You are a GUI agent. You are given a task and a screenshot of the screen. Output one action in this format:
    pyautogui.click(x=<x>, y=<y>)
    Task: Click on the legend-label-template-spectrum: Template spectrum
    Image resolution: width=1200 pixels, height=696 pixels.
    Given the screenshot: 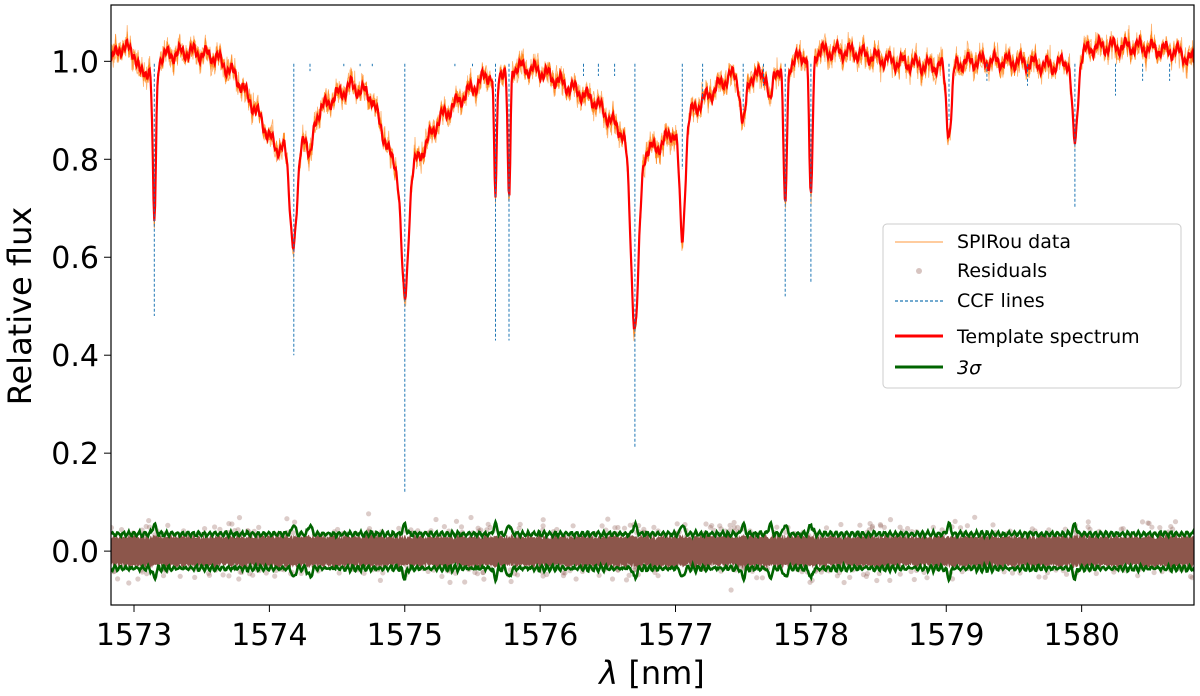 What is the action you would take?
    pyautogui.click(x=1048, y=337)
    